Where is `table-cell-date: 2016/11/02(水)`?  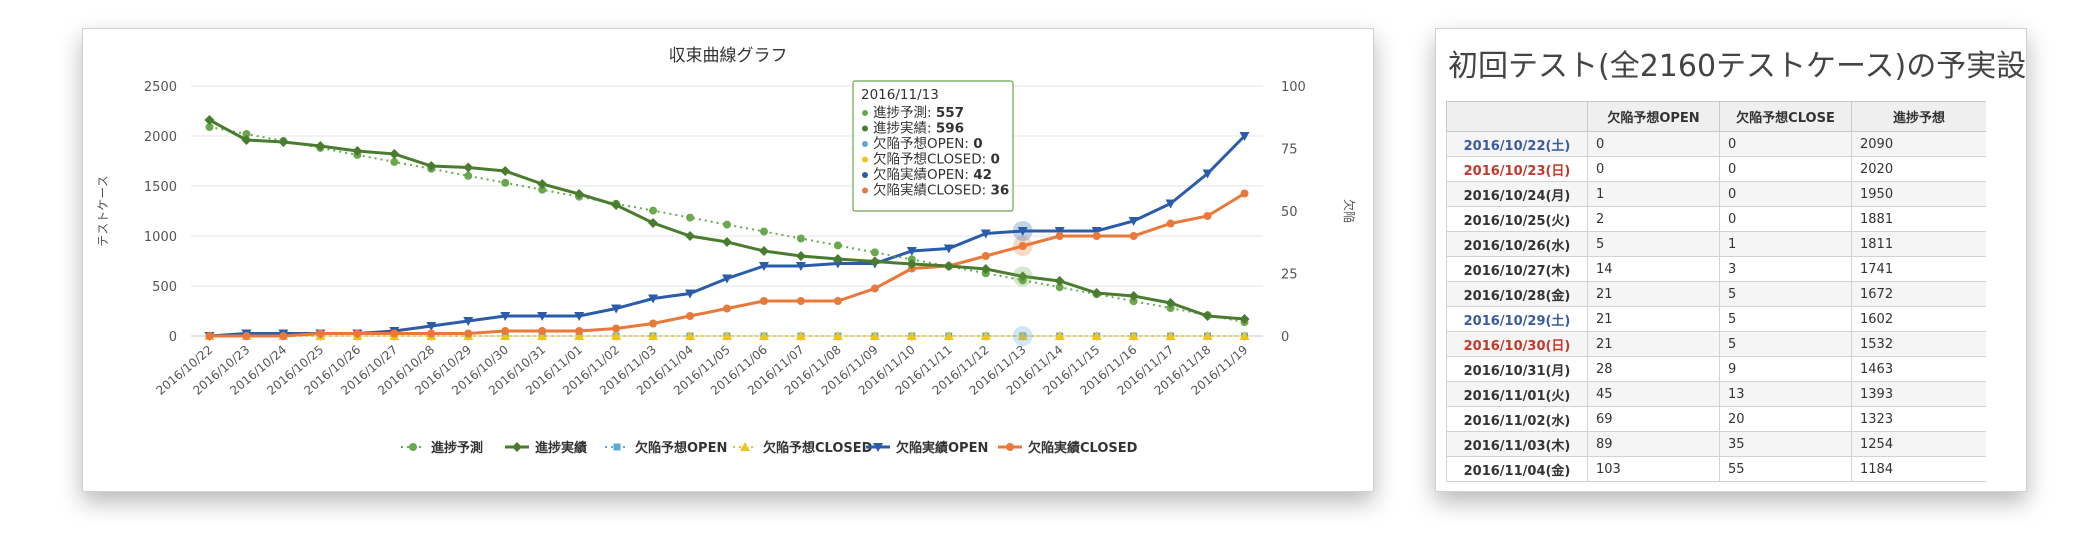
table-cell-date: 2016/11/02(水) is located at coordinates (1517, 419).